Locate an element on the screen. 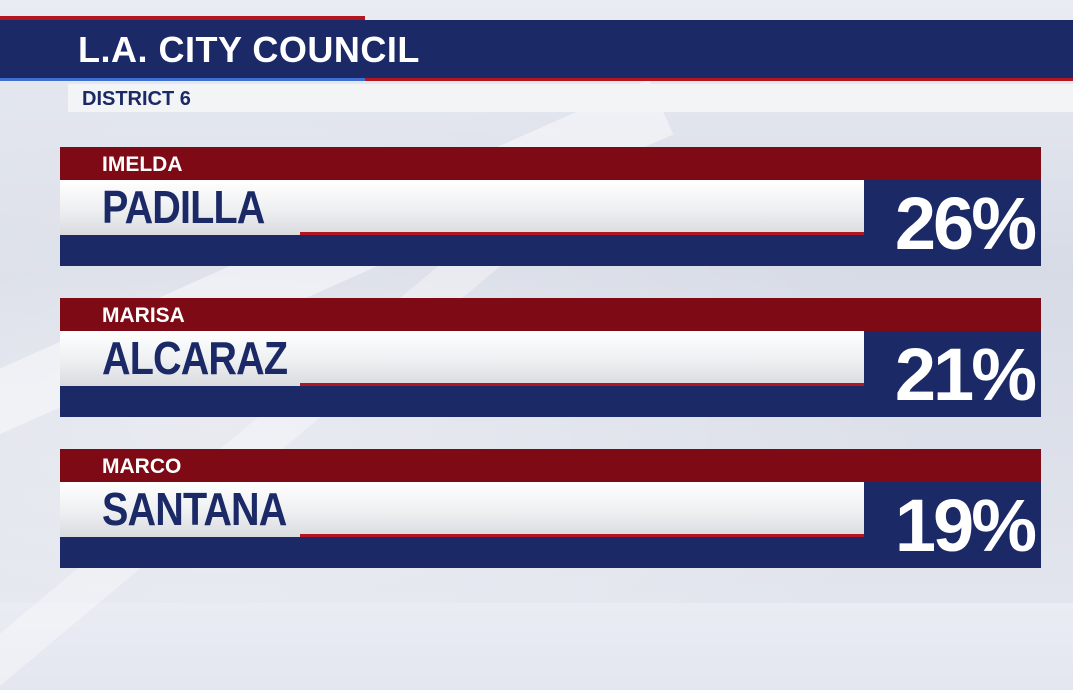  candidate-last-name: ALCARAZ is located at coordinates (195, 358).